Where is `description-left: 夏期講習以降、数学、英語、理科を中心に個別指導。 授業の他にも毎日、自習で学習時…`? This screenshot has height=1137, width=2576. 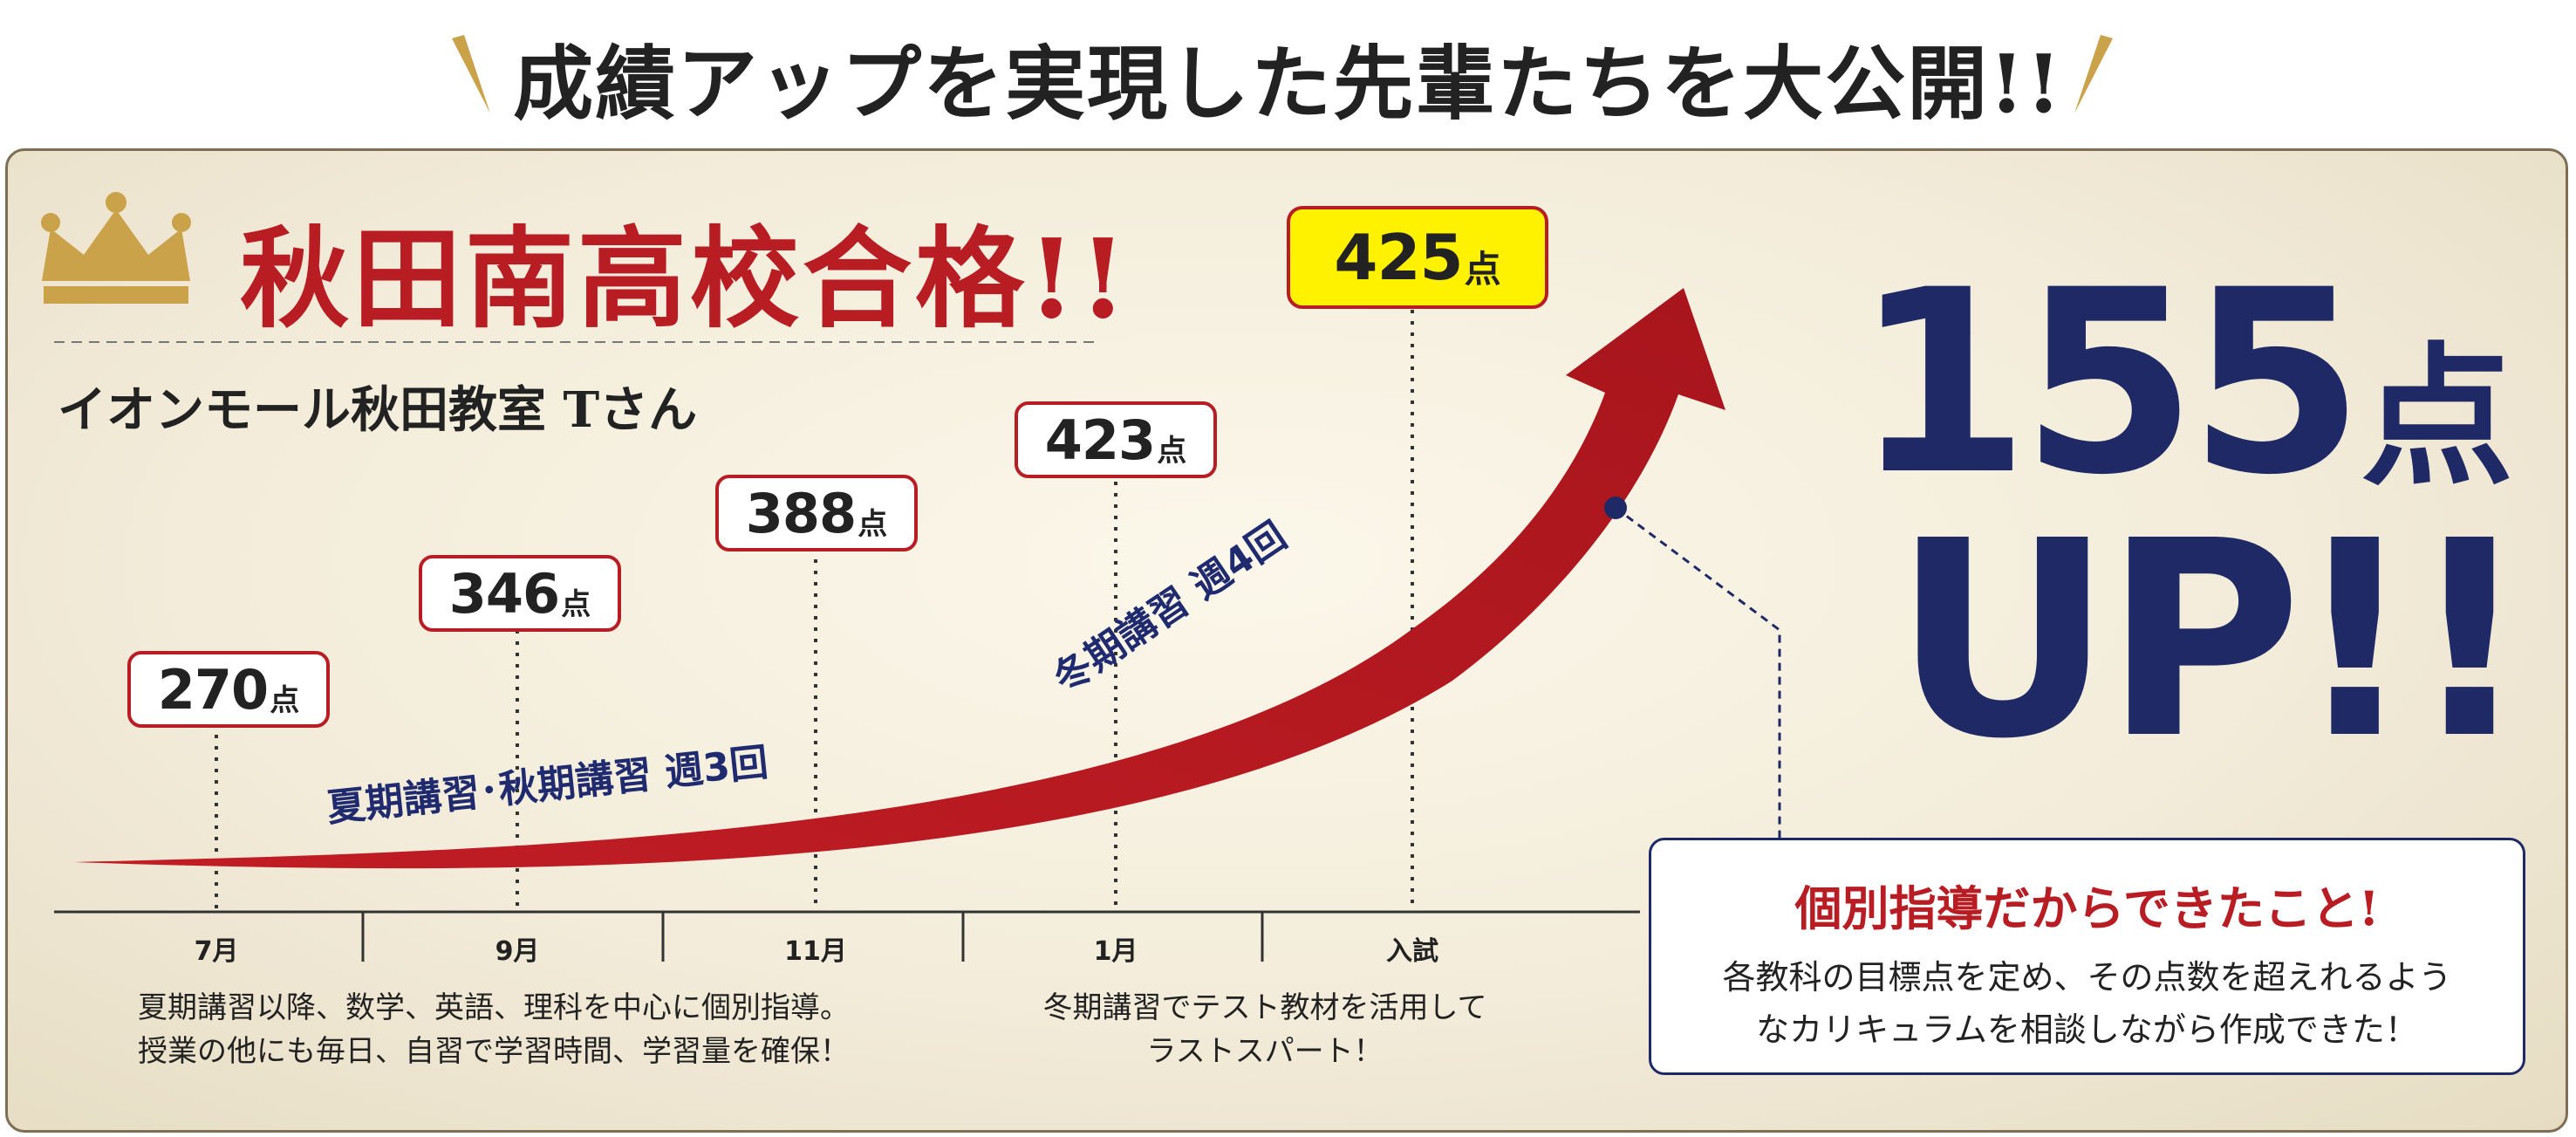
description-left: 夏期講習以降、数学、英語、理科を中心に個別指導。 授業の他にも毎日、自習で学習時… is located at coordinates (494, 1030).